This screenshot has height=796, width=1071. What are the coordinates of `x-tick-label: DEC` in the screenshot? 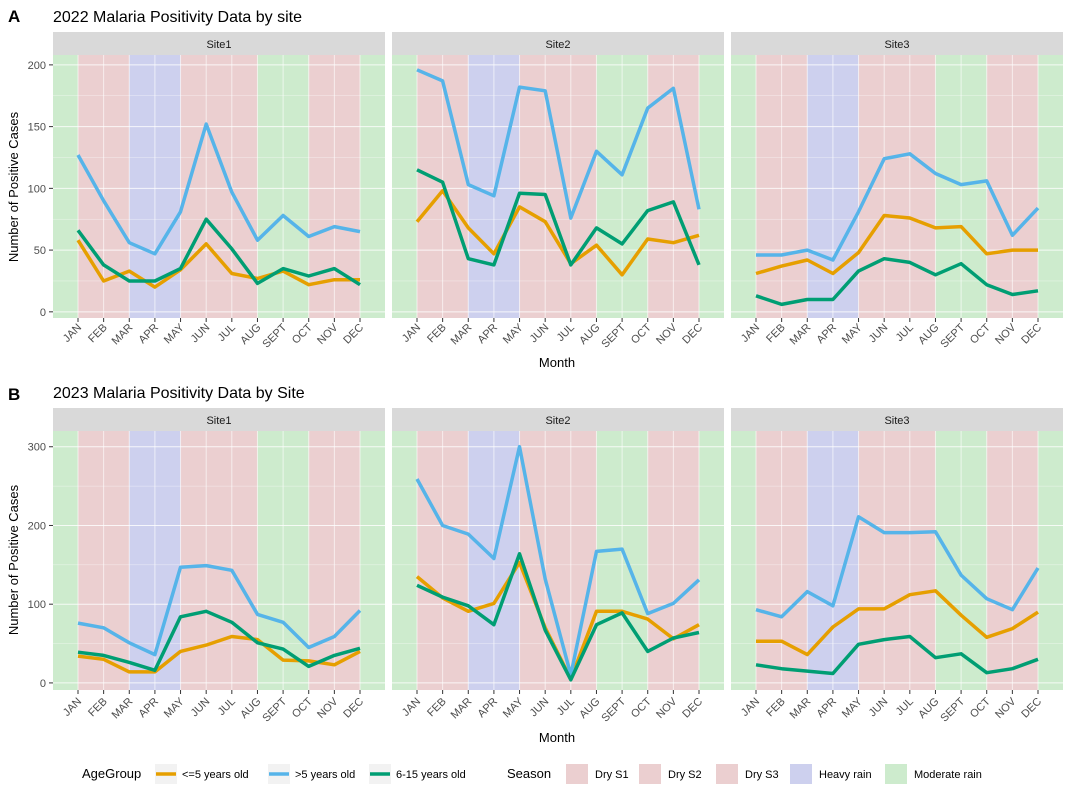 It's located at (353, 334).